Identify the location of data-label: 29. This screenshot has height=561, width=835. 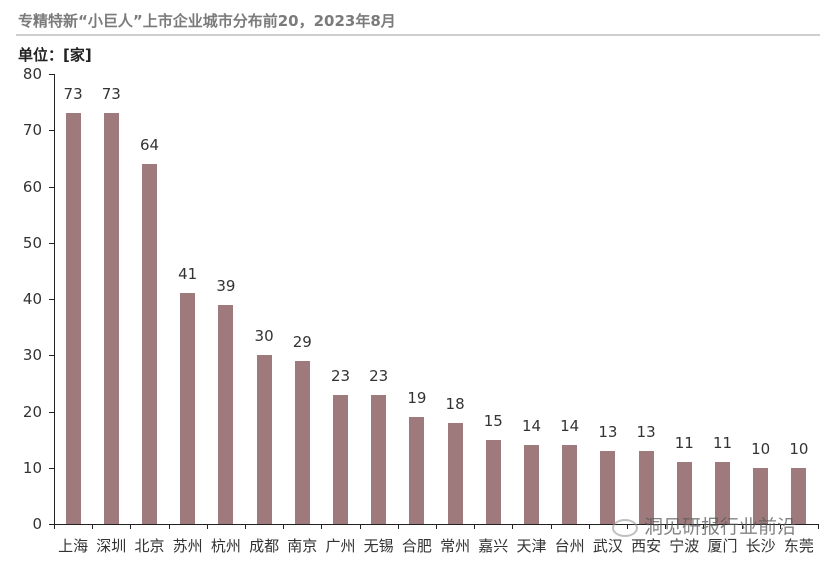
(302, 341).